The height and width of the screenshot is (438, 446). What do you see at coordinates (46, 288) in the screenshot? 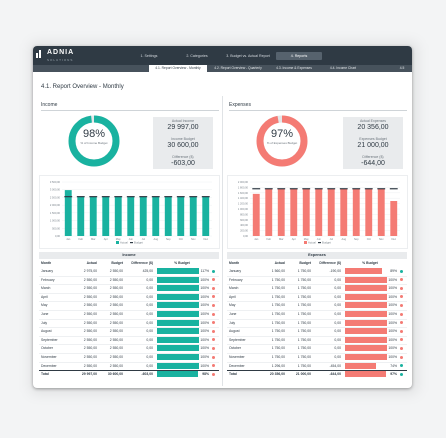
I see `income-row-month: March` at bounding box center [46, 288].